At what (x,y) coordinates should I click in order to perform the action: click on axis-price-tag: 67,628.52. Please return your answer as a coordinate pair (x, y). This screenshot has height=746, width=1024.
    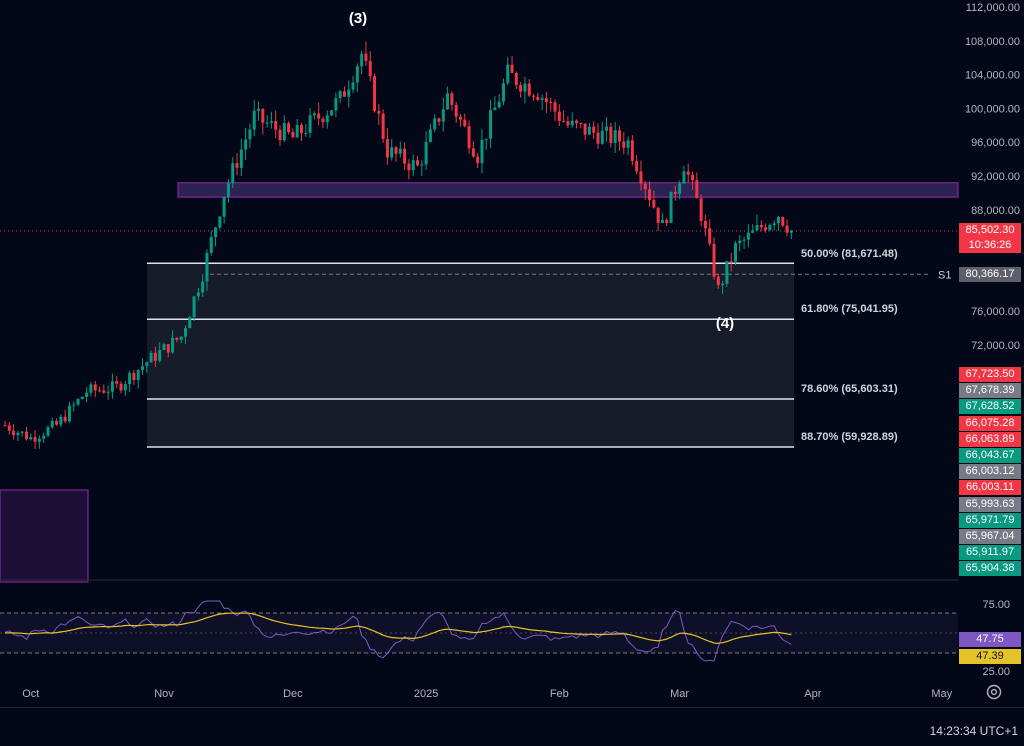
    Looking at the image, I should click on (990, 407).